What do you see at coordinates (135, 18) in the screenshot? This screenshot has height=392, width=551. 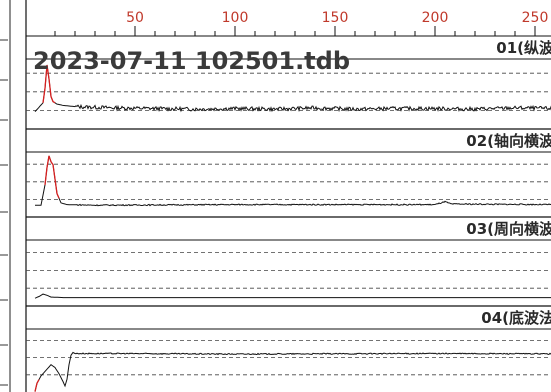 I see `x-tick-label: 50` at bounding box center [135, 18].